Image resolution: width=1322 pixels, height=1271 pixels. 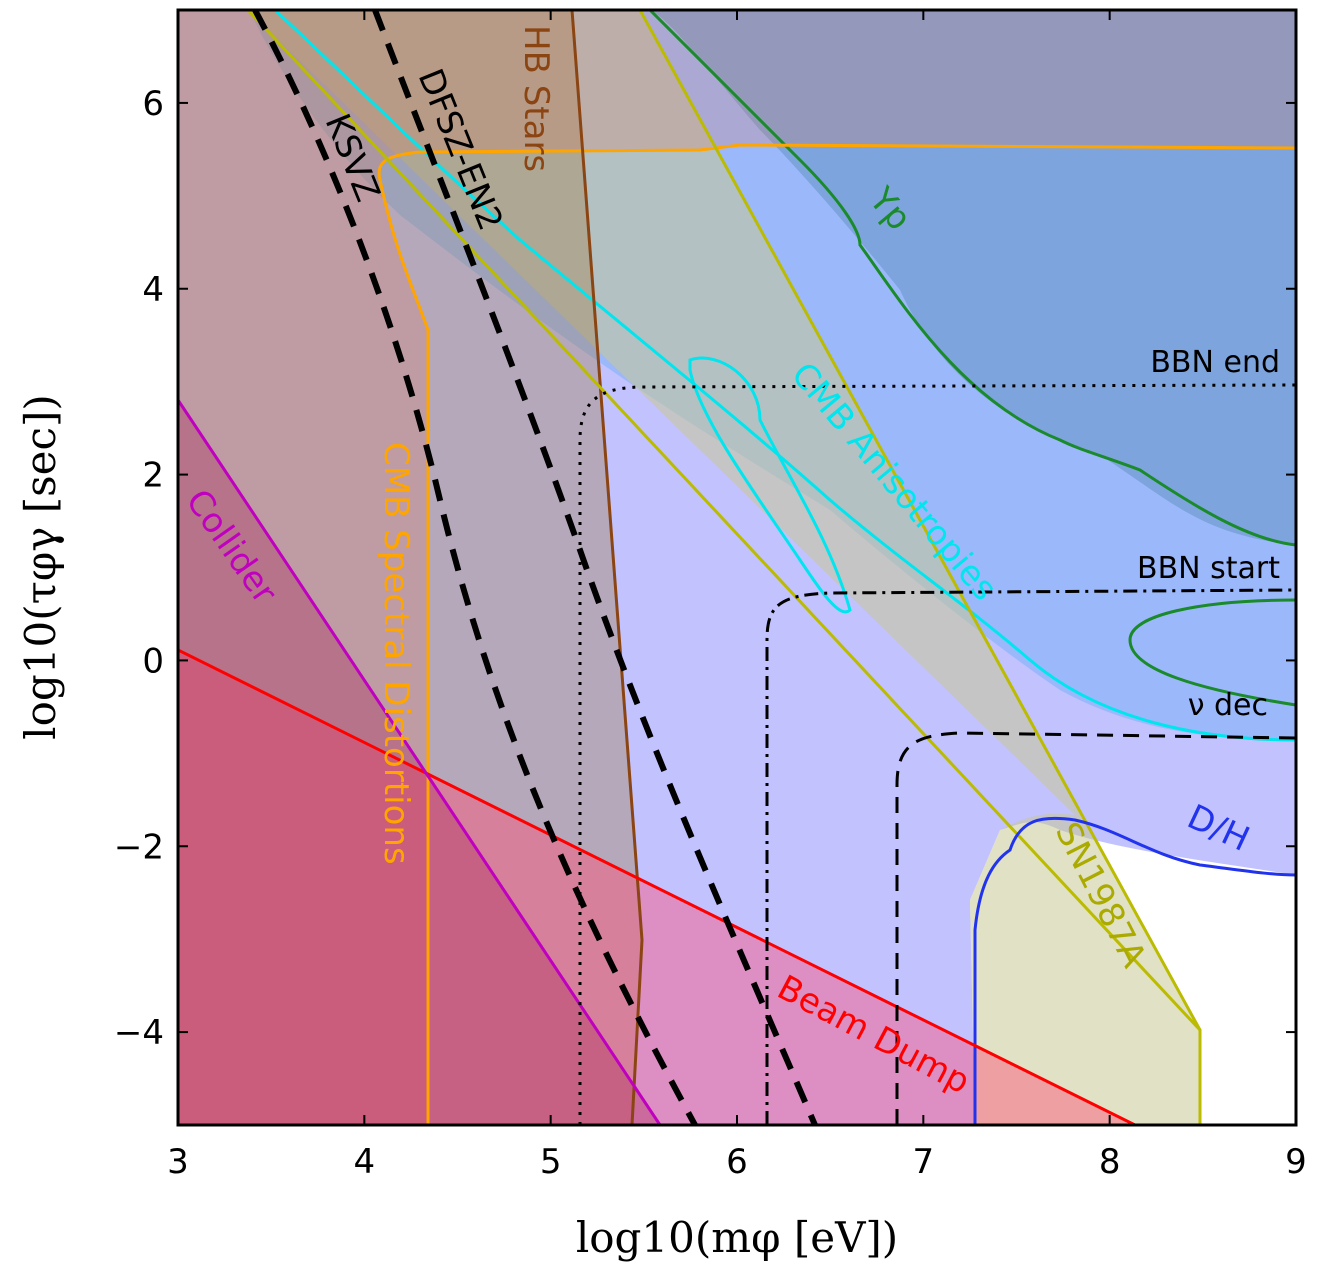 I want to click on x-axis-label: log10(mφ [eV]), so click(x=737, y=1237).